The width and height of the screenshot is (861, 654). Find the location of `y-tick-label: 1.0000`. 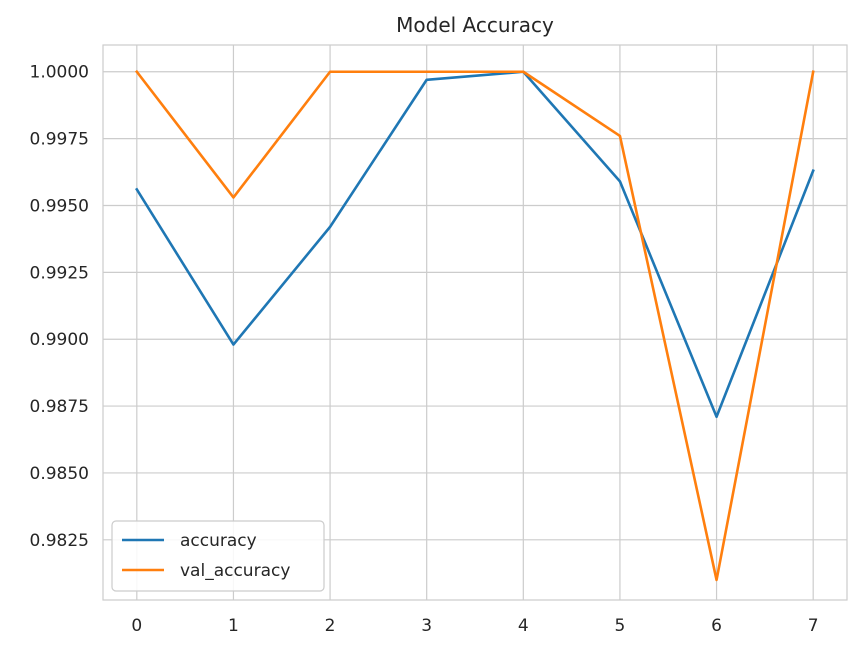

y-tick-label: 1.0000 is located at coordinates (59, 73).